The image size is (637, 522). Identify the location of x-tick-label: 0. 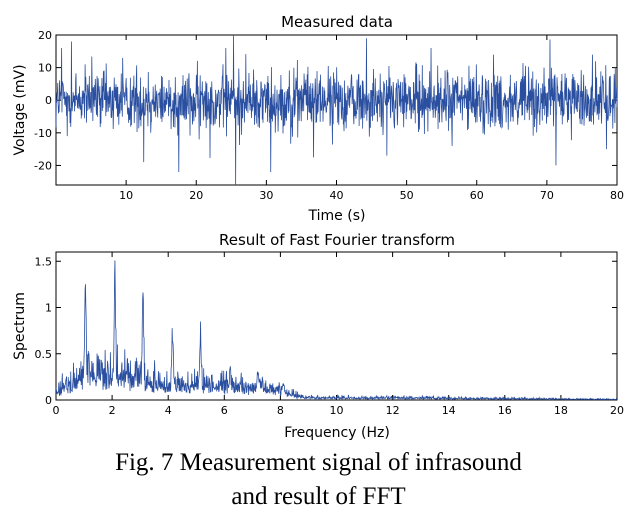
(56, 410).